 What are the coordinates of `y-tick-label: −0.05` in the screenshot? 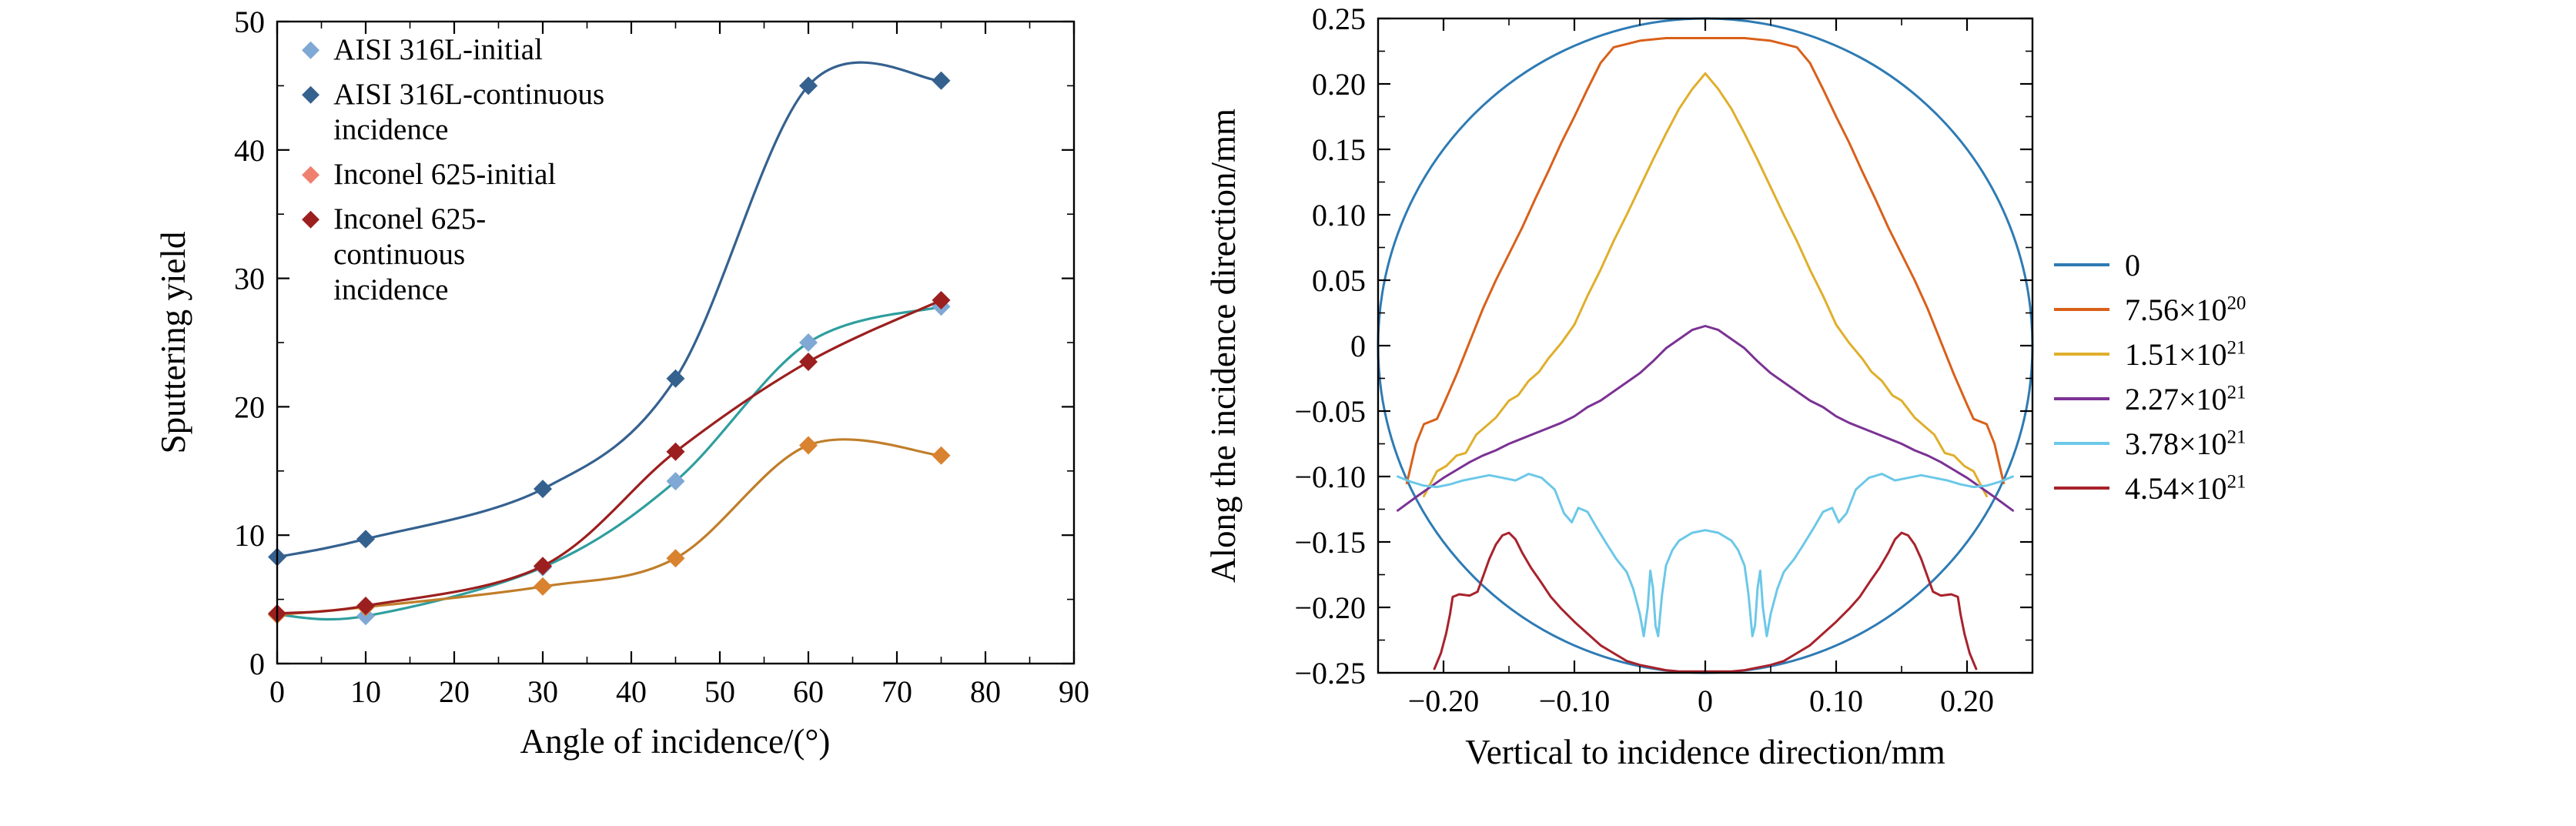 It's located at (1330, 411).